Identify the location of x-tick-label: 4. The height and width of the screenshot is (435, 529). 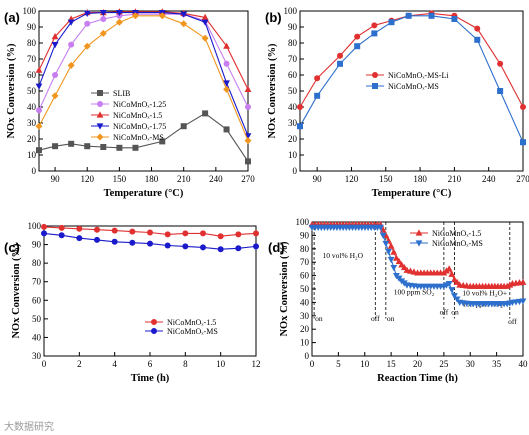
(114, 364).